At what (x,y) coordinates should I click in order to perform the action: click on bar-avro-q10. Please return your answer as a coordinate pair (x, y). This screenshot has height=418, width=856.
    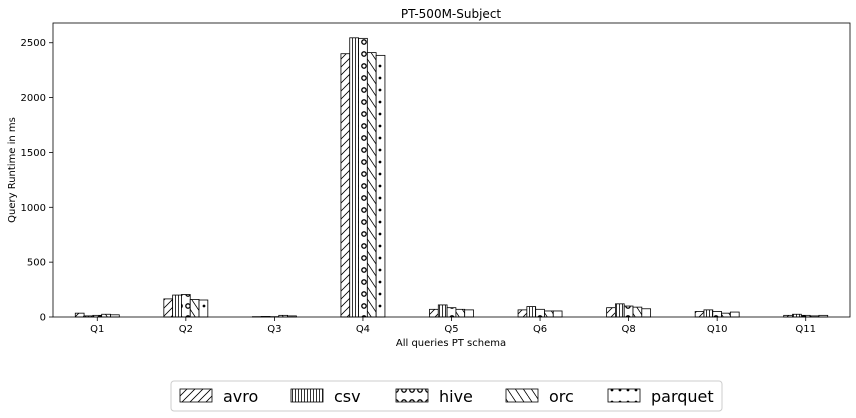
    Looking at the image, I should click on (699, 314).